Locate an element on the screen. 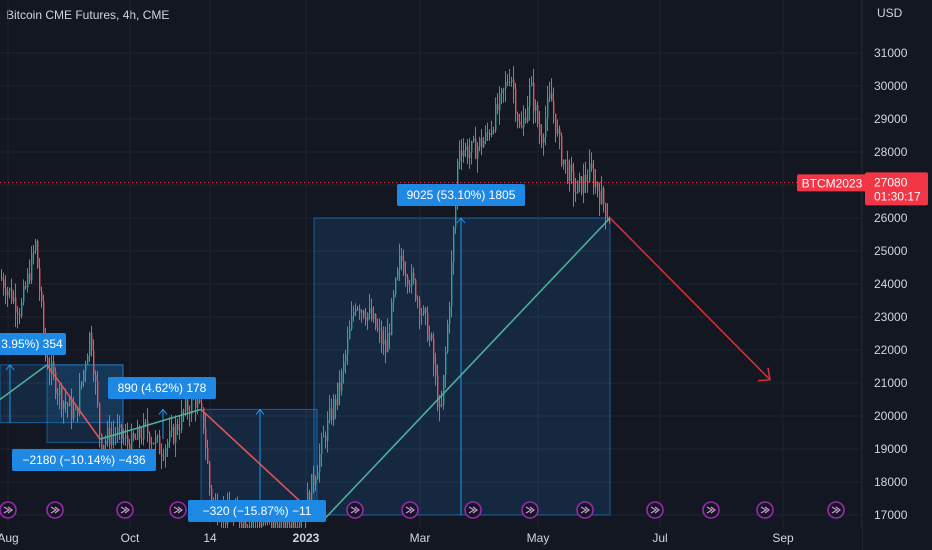 The image size is (932, 550). x-tick-label: Aug is located at coordinates (9, 538).